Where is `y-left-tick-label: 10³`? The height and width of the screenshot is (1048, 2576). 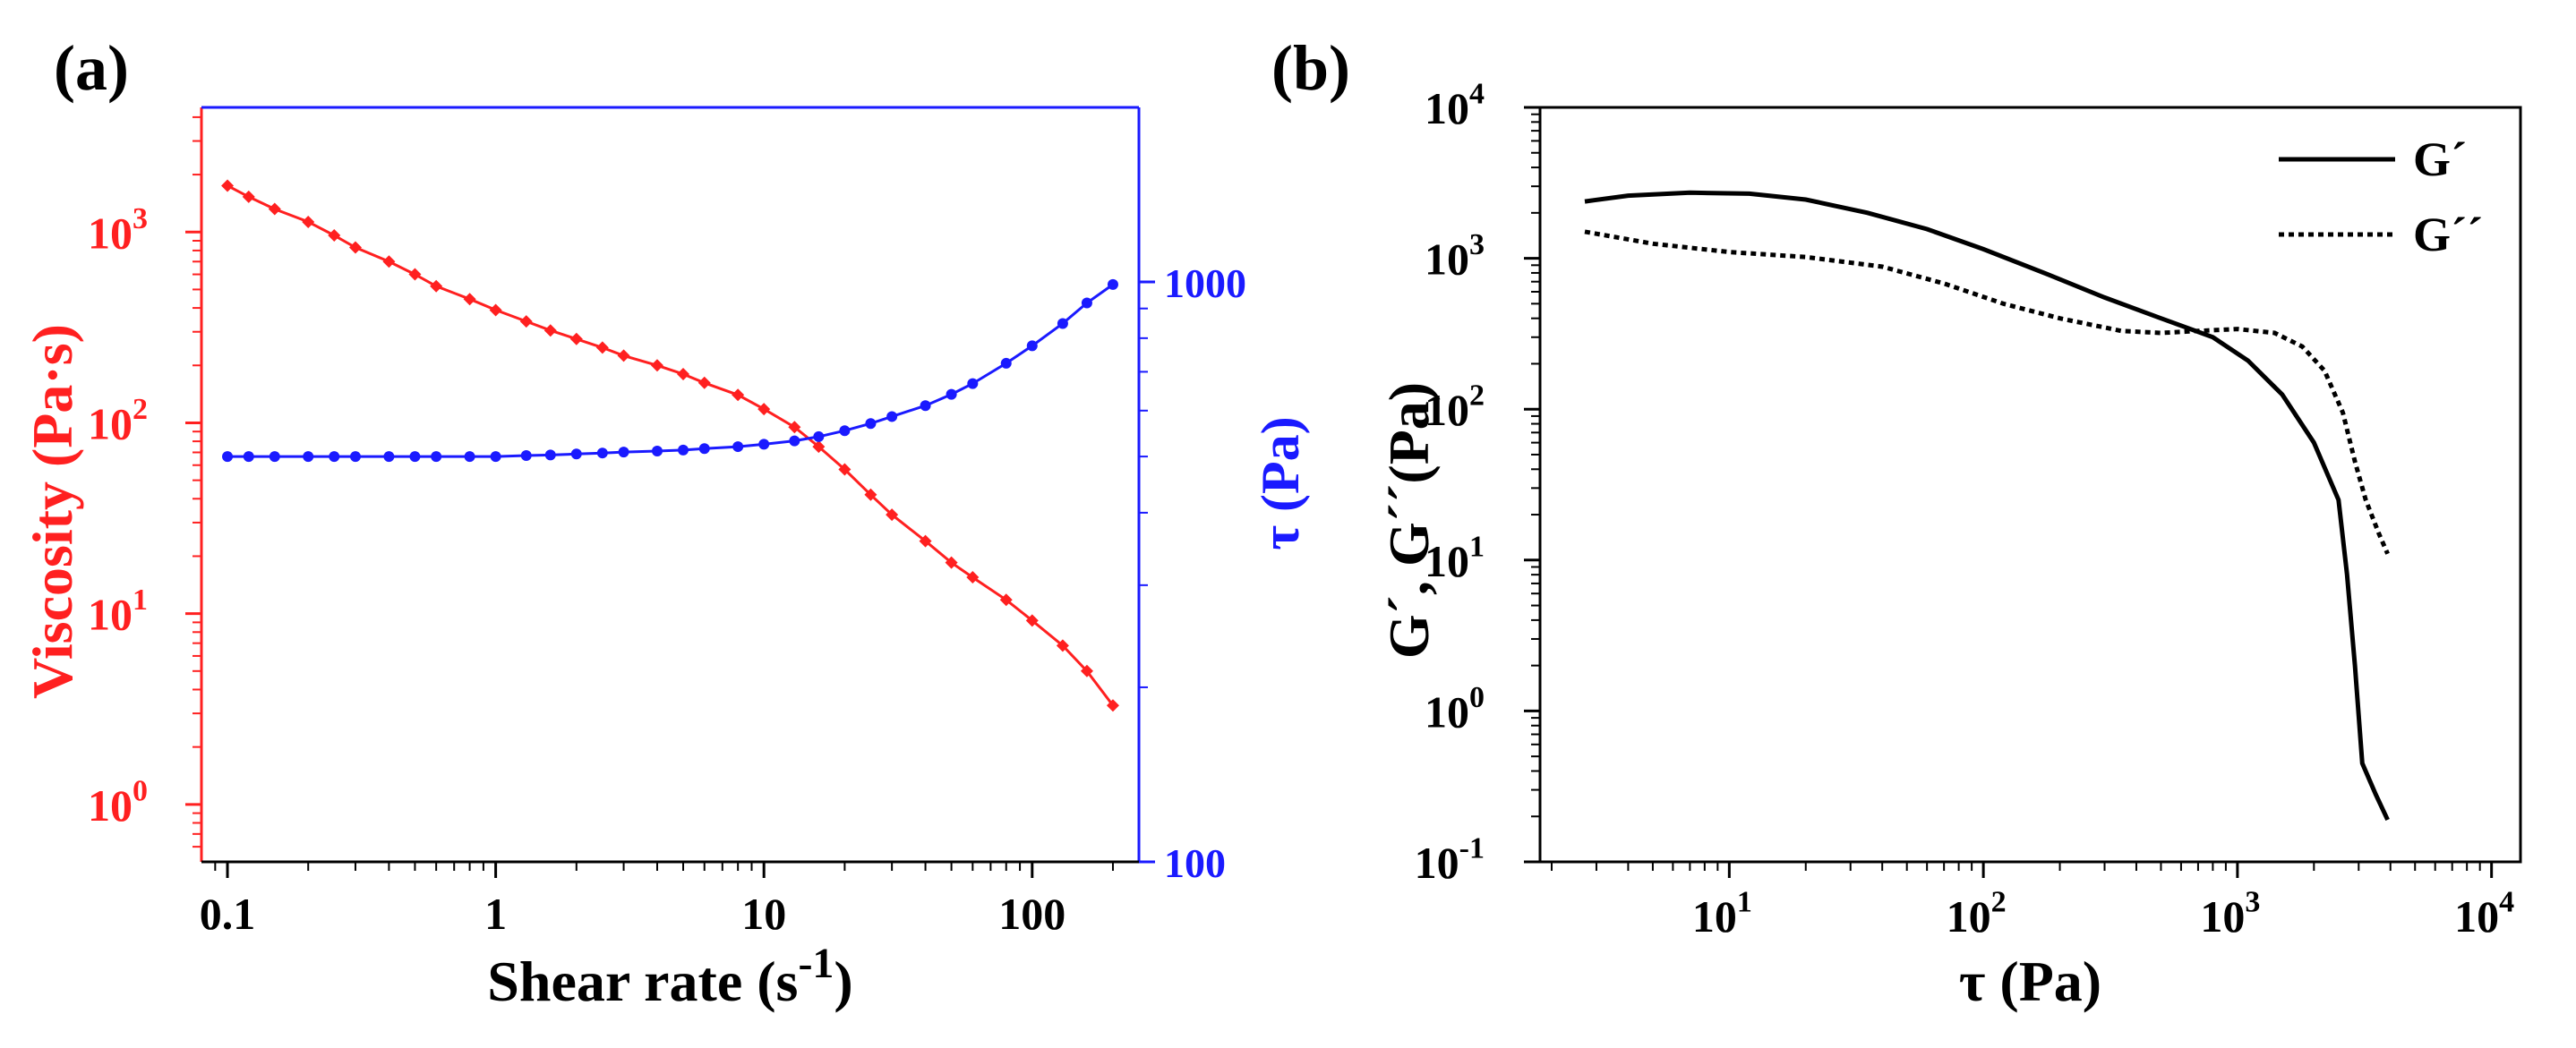 y-left-tick-label: 10³ is located at coordinates (118, 231).